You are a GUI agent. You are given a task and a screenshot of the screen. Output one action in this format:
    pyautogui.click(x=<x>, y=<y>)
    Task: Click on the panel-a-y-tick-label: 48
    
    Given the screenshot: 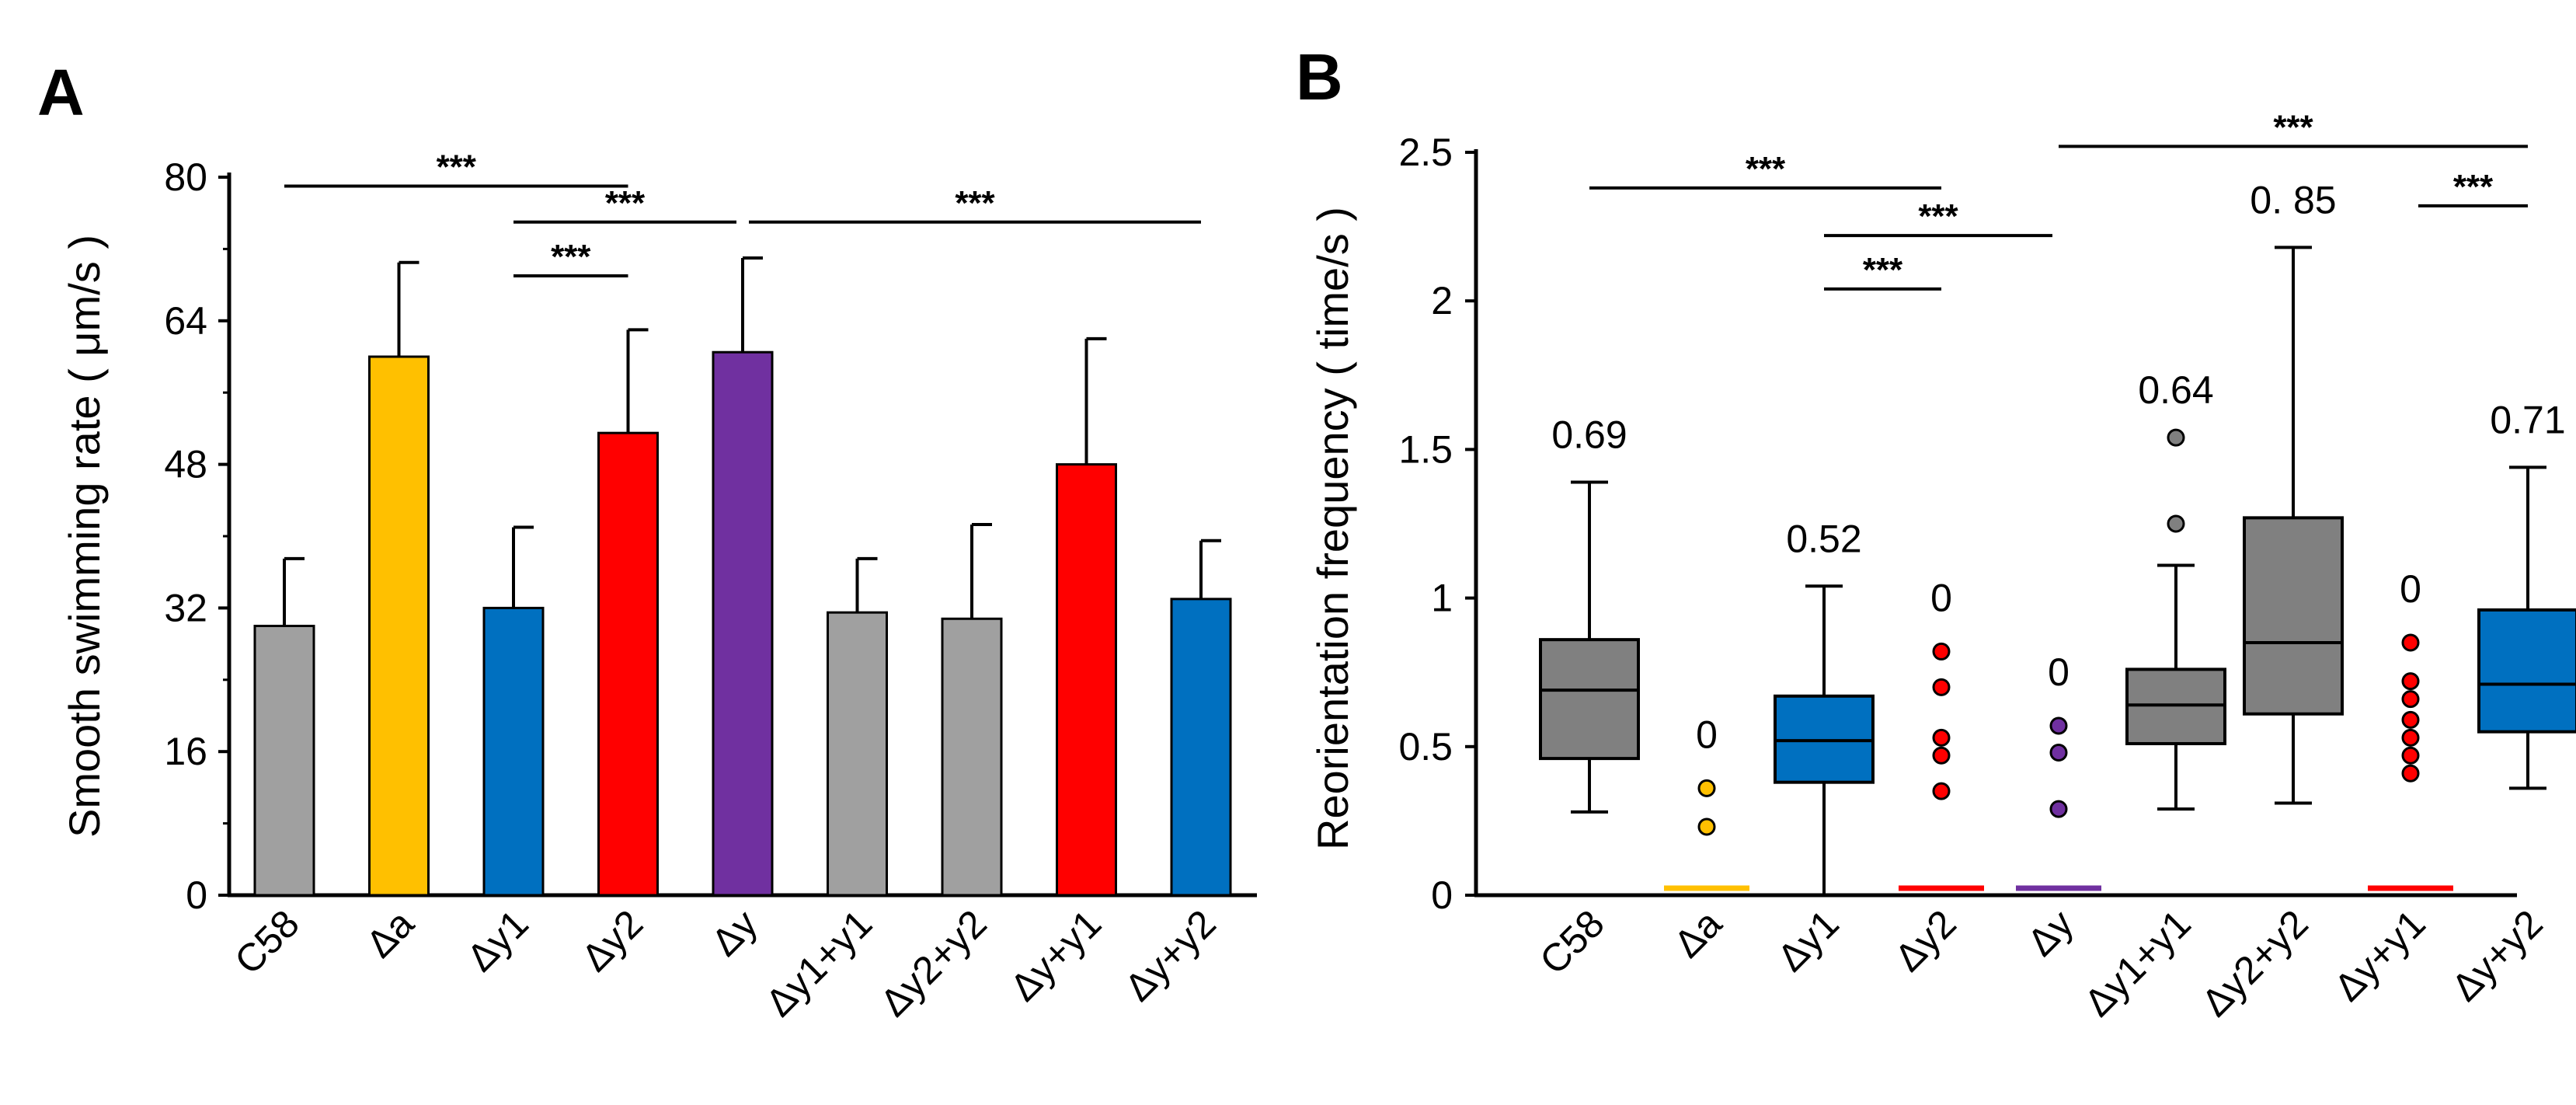 What is the action you would take?
    pyautogui.click(x=185, y=464)
    